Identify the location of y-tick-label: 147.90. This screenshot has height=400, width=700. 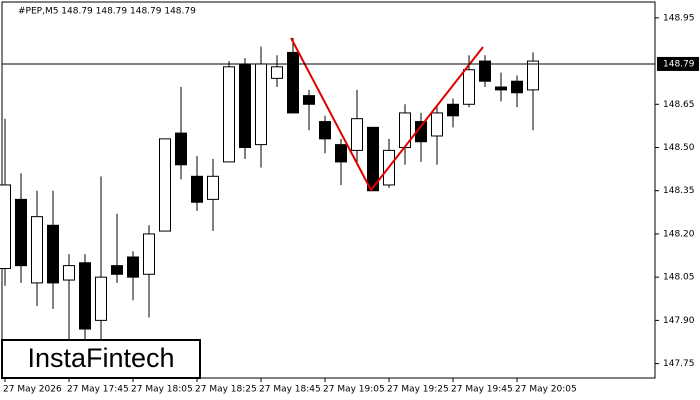
(679, 321).